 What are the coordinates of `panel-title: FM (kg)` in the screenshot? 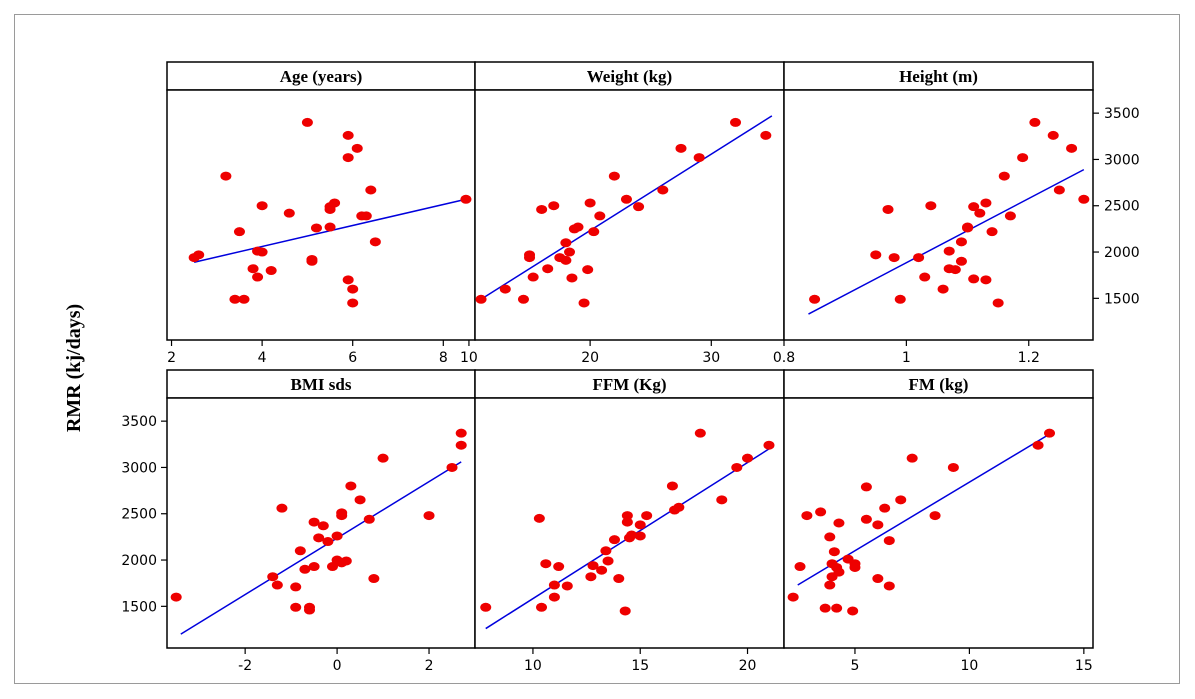 It's located at (939, 384).